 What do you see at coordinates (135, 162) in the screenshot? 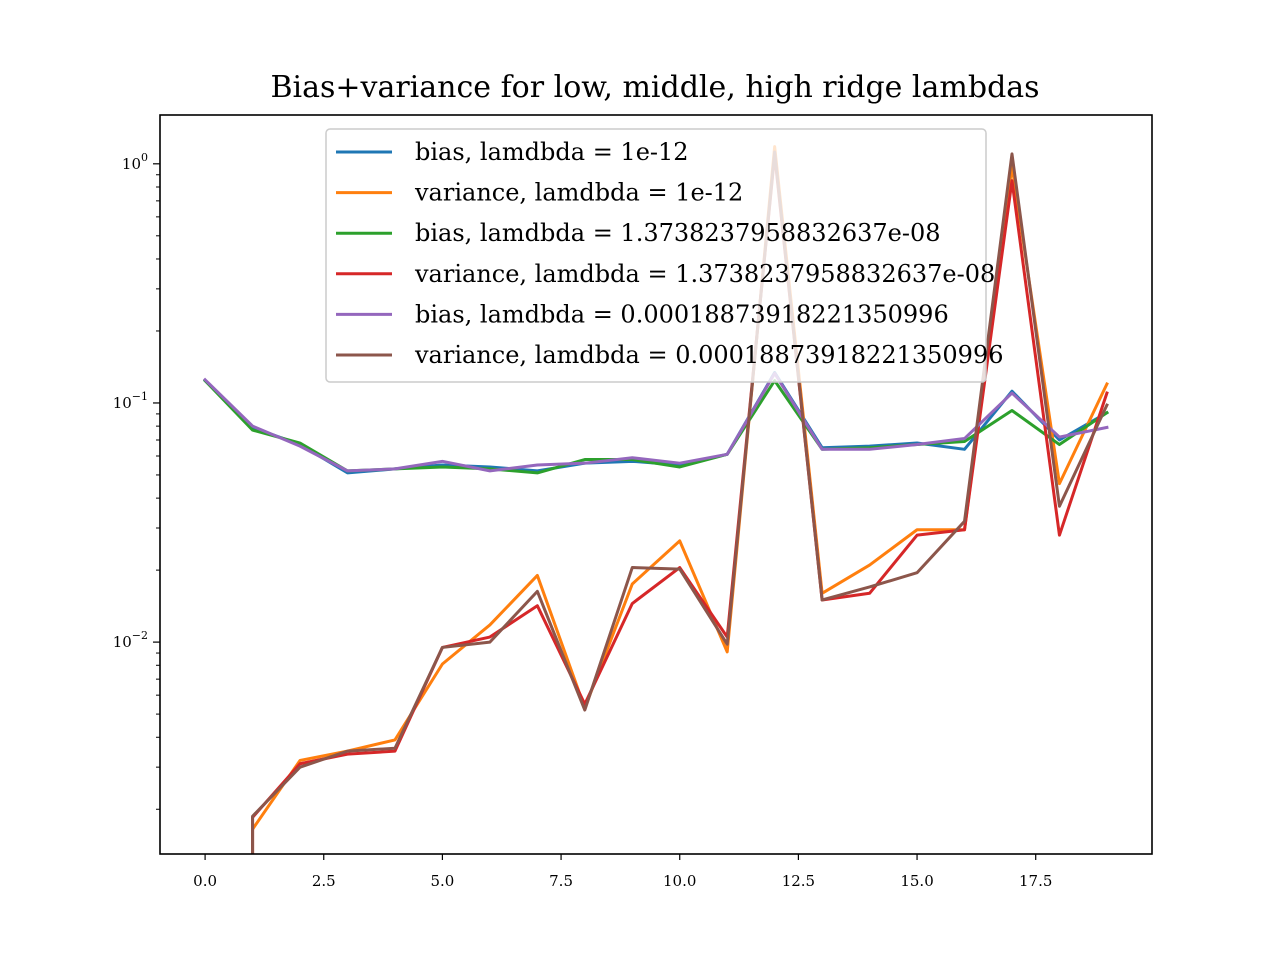
I see `y-tick-label: 10⁰` at bounding box center [135, 162].